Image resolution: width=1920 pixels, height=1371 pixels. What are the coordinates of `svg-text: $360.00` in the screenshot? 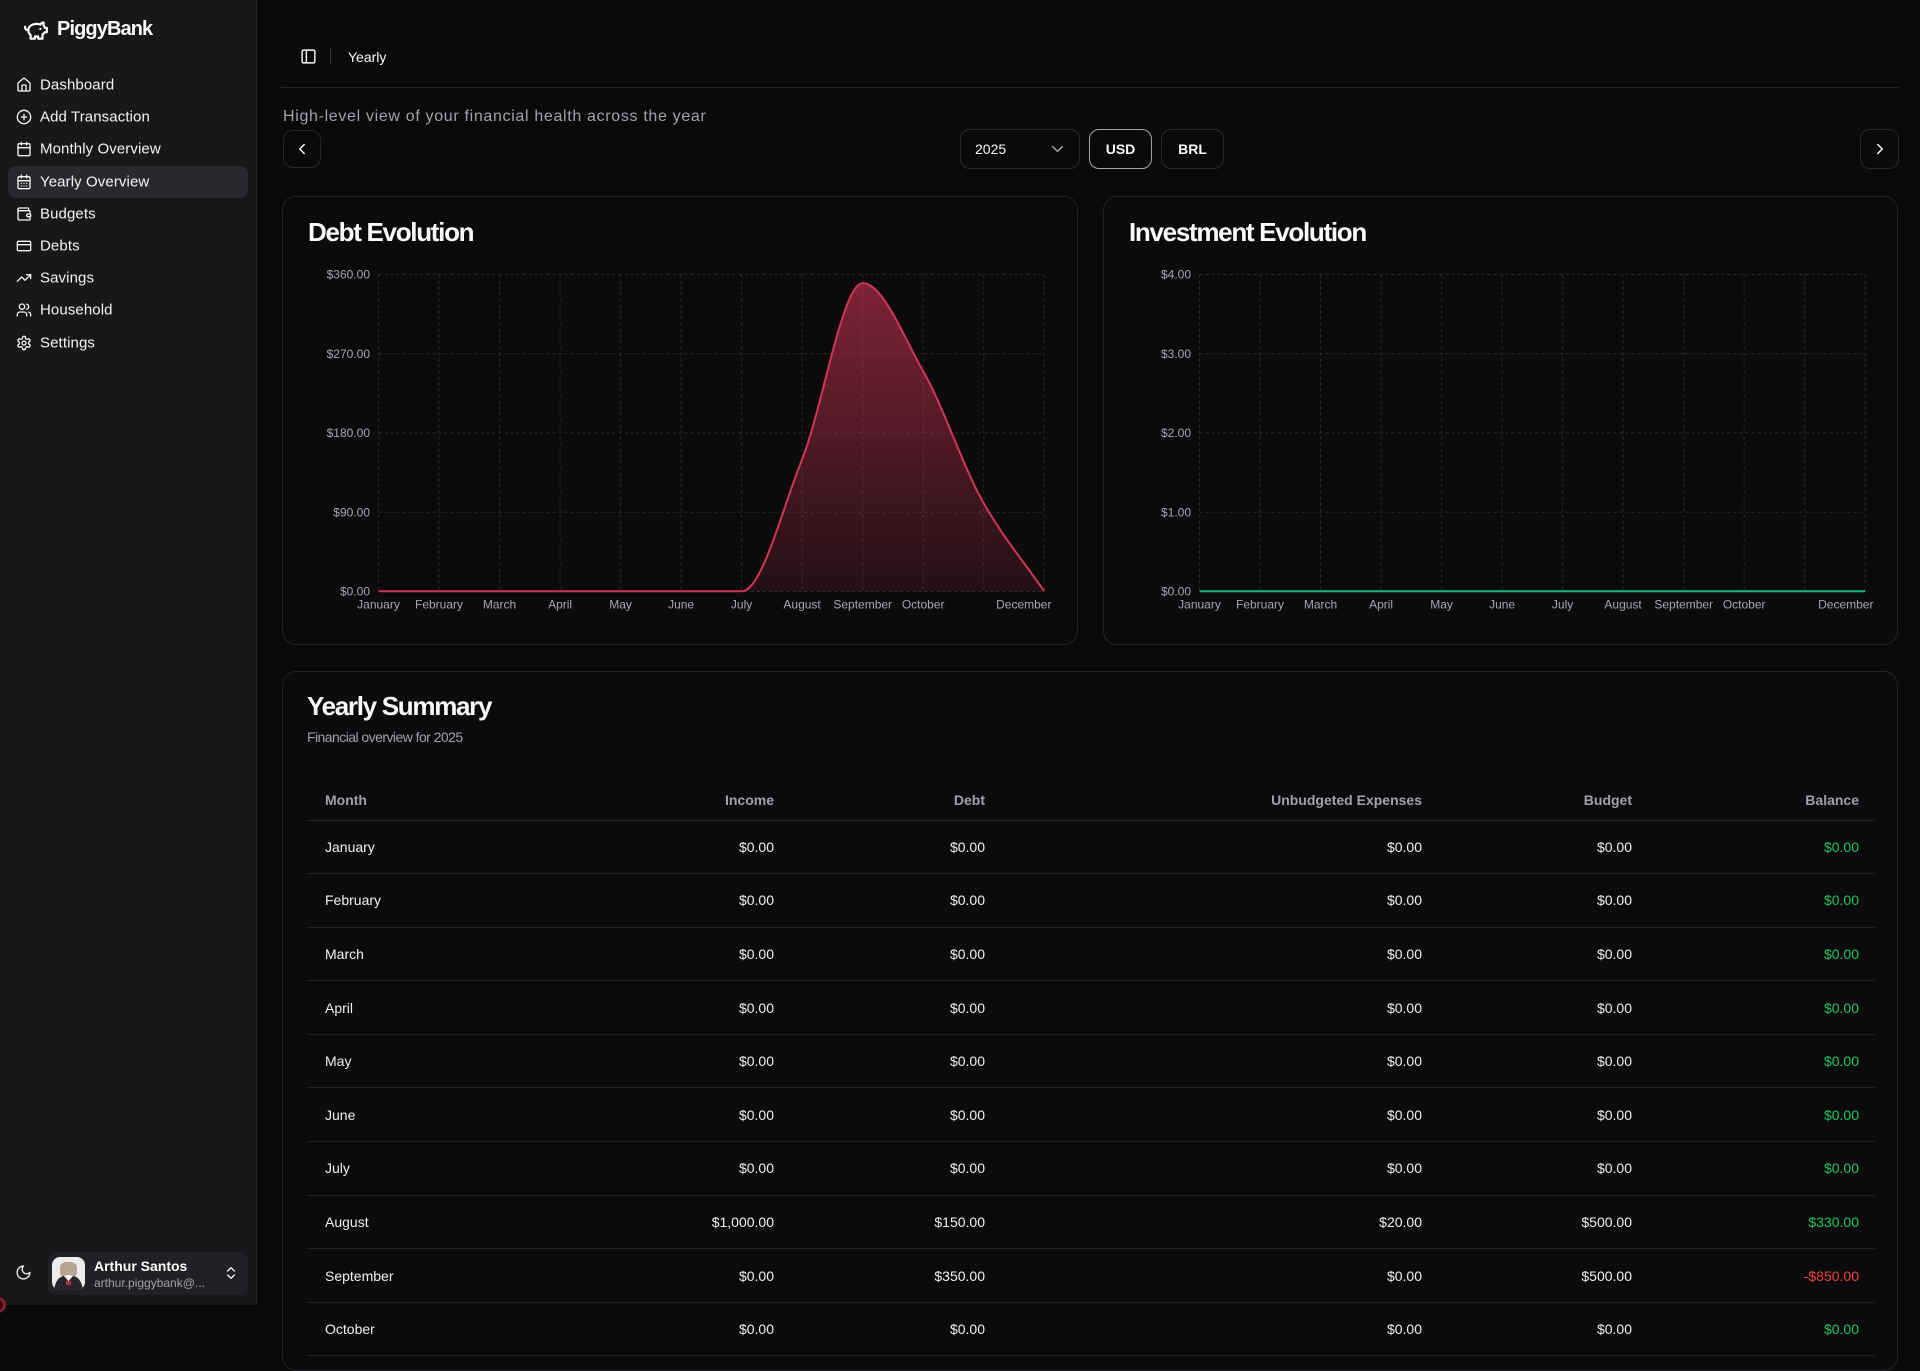 It's located at (349, 275).